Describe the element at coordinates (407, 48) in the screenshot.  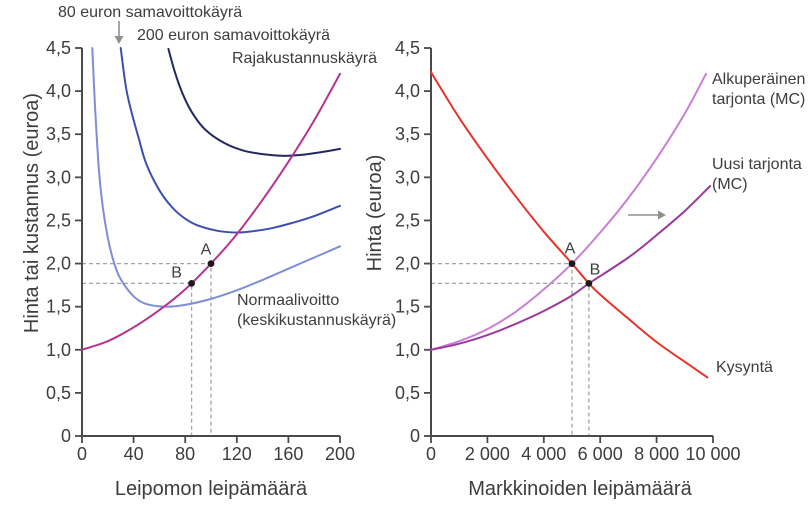
I see `y-tick-label-right: 4,5` at that location.